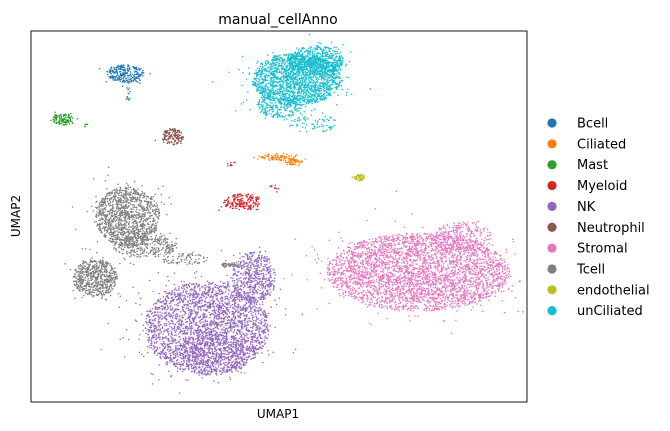 The width and height of the screenshot is (670, 431). What do you see at coordinates (124, 82) in the screenshot?
I see `series-bcell-points` at bounding box center [124, 82].